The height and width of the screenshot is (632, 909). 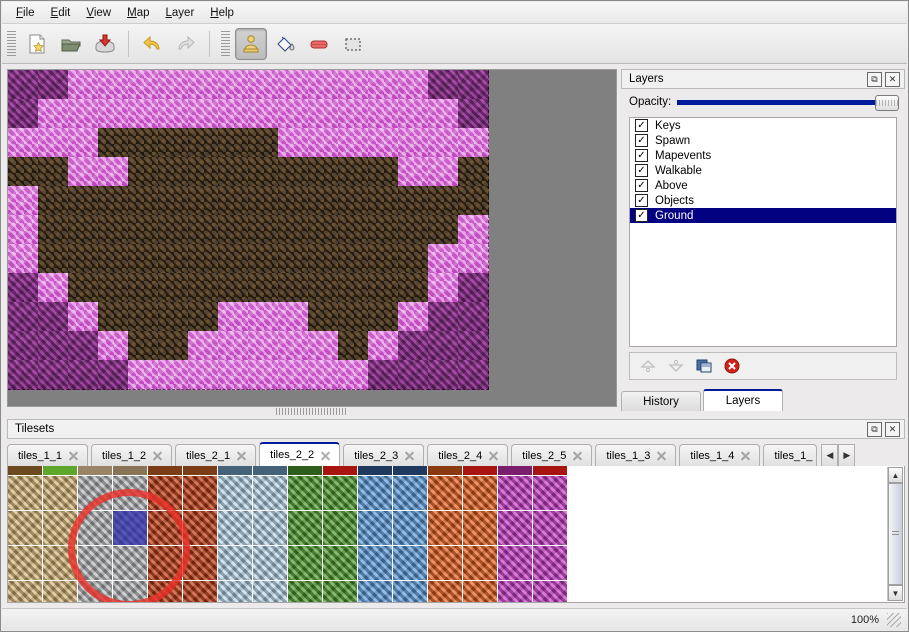 What do you see at coordinates (99, 12) in the screenshot?
I see `menu-view: View` at bounding box center [99, 12].